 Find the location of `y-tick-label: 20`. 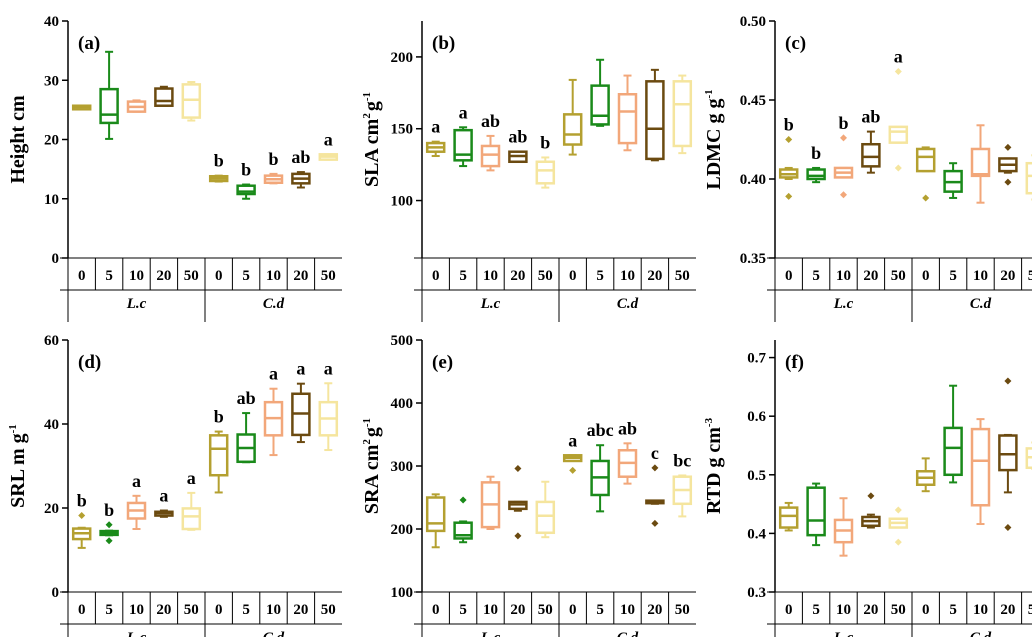

y-tick-label: 20 is located at coordinates (51, 141).